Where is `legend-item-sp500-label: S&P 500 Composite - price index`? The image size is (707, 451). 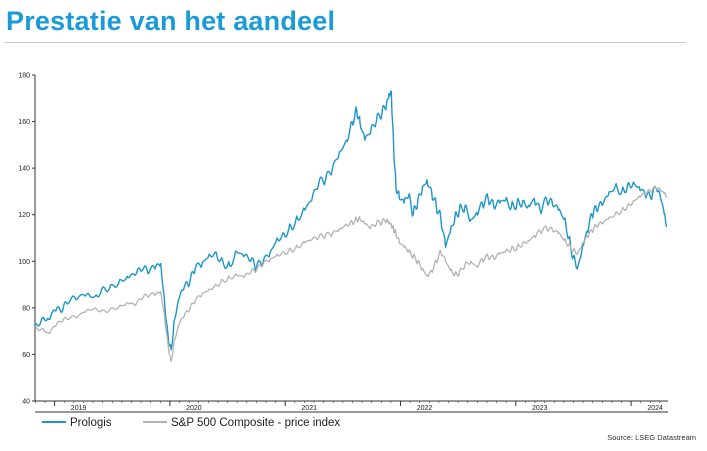 legend-item-sp500-label: S&P 500 Composite - price index is located at coordinates (255, 423).